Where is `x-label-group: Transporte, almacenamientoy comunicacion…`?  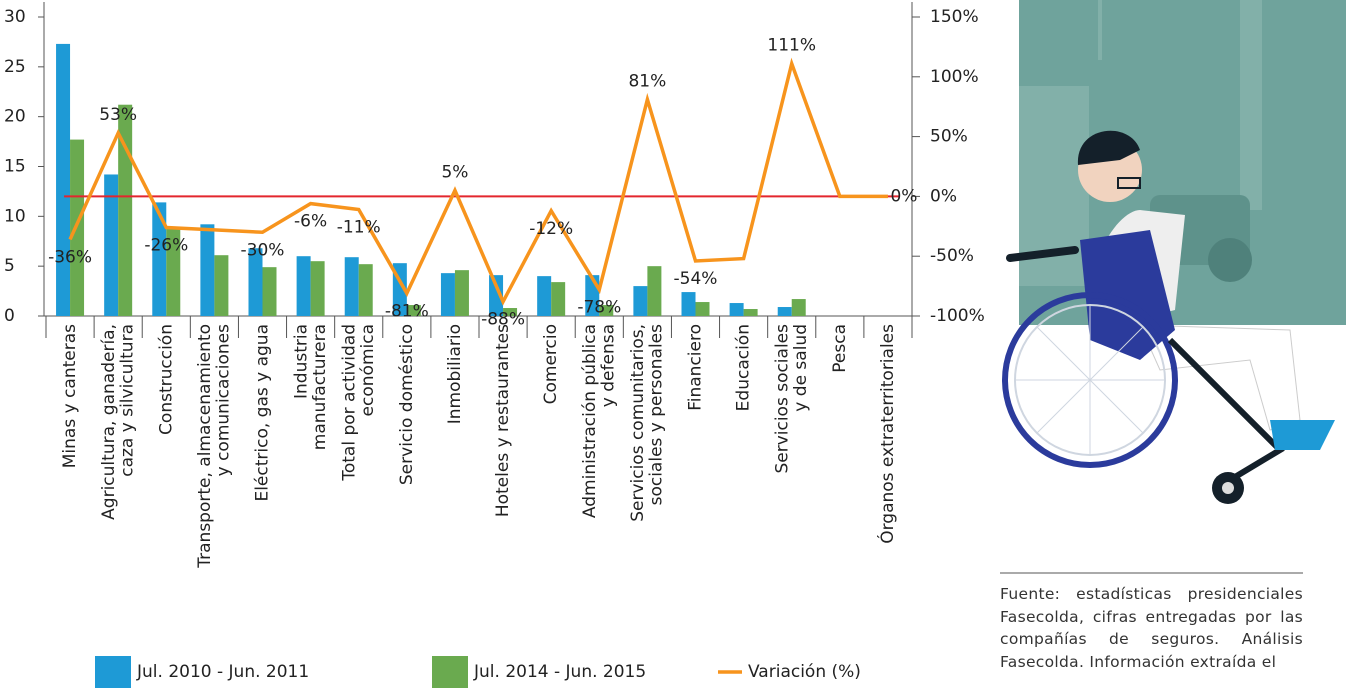
x-label-group: Transporte, almacenamientoy comunicacion… is located at coordinates (214, 446).